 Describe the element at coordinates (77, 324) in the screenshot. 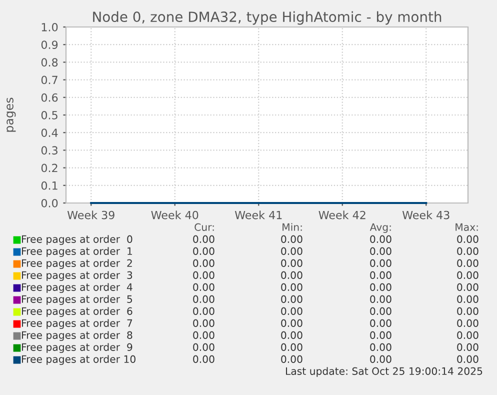

I see `legend-label: Free pages at order 7` at that location.